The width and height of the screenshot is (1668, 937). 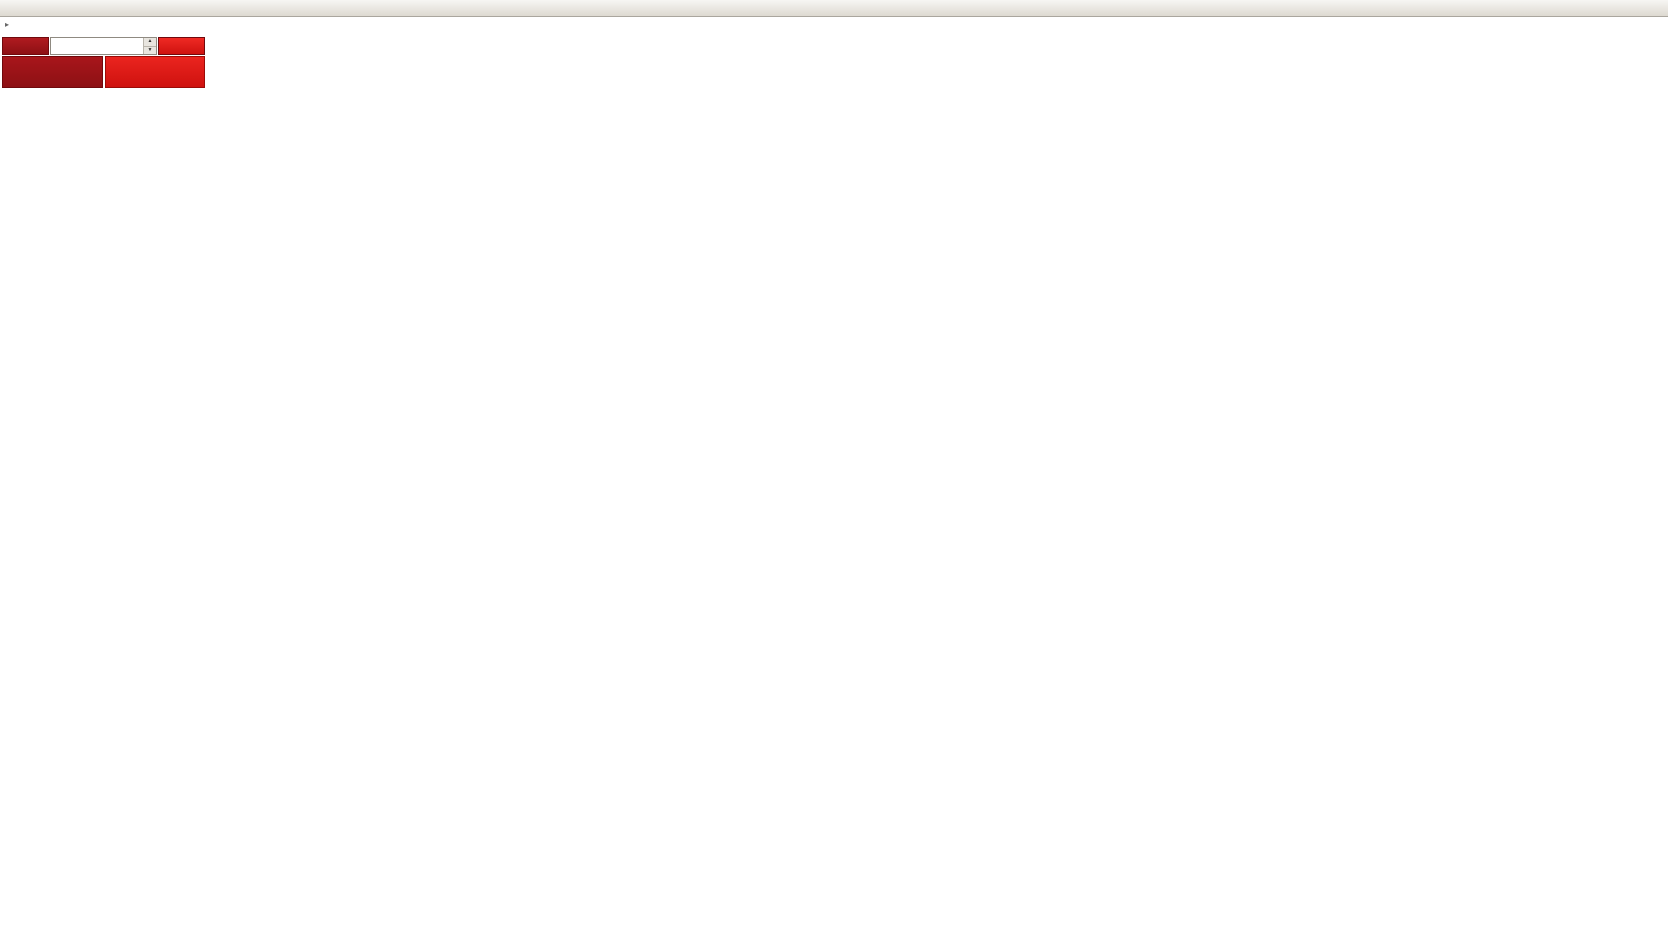 I want to click on buy-button, so click(x=181, y=46).